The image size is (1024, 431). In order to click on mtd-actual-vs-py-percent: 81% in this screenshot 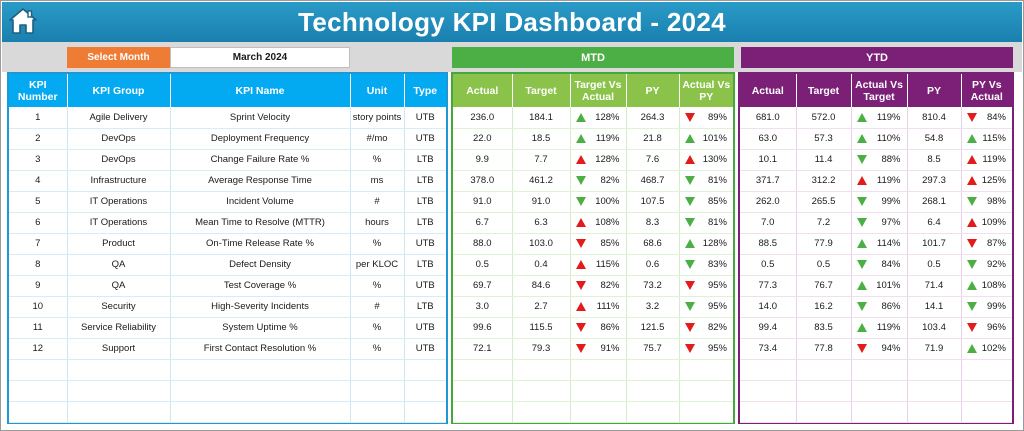, I will do `click(717, 180)`.